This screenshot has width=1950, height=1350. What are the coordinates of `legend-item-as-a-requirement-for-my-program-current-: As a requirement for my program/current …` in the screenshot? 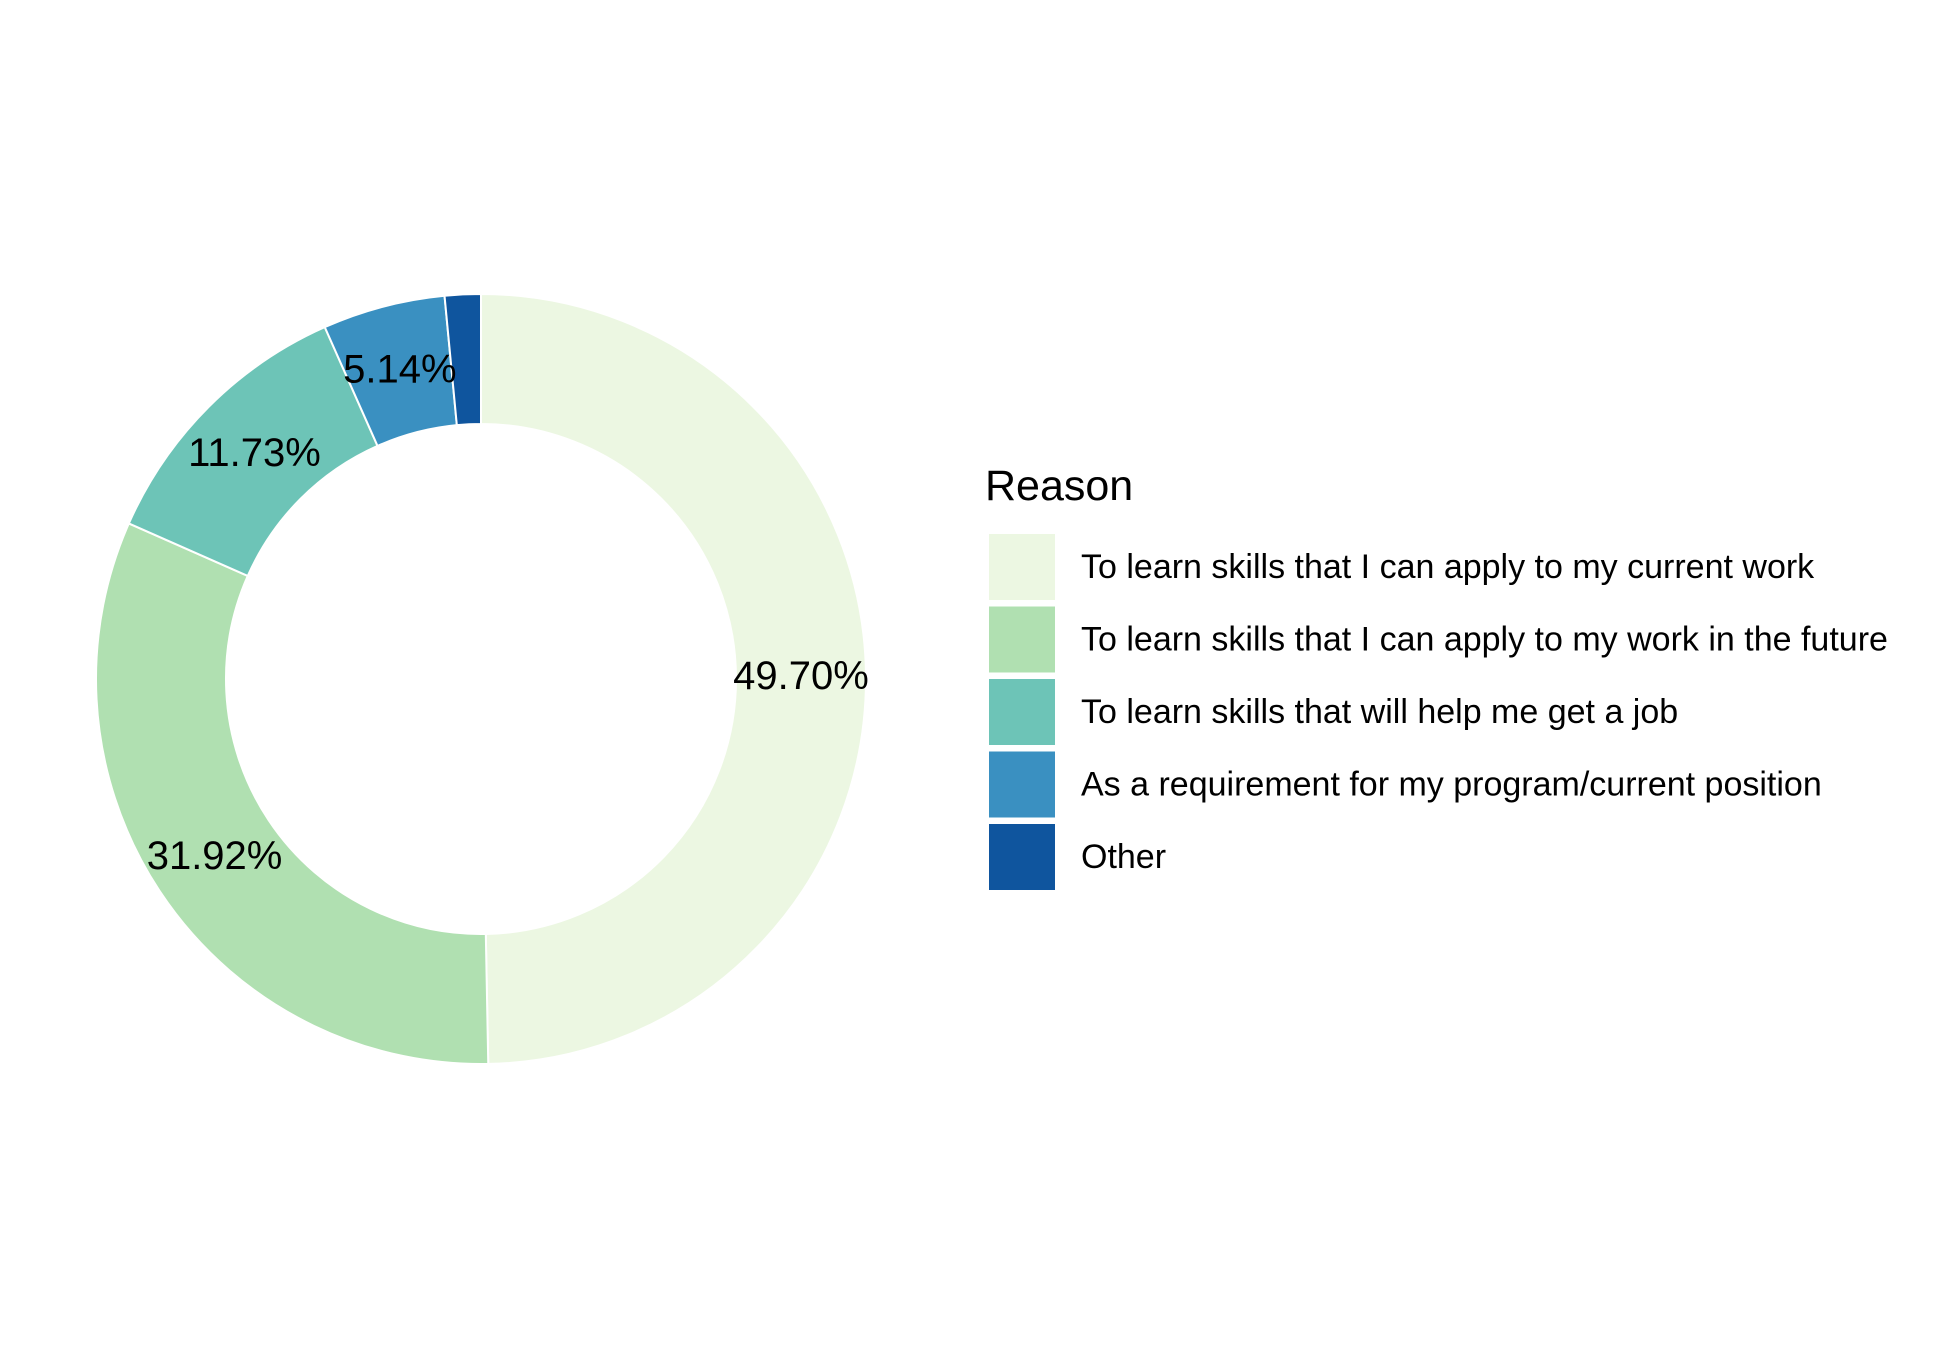 It's located at (1405, 784).